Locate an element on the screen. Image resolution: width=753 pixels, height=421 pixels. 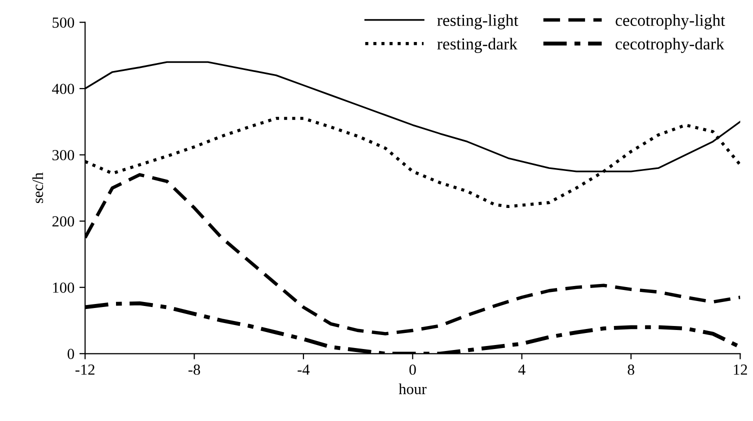
x-tick-label: 0 is located at coordinates (412, 369).